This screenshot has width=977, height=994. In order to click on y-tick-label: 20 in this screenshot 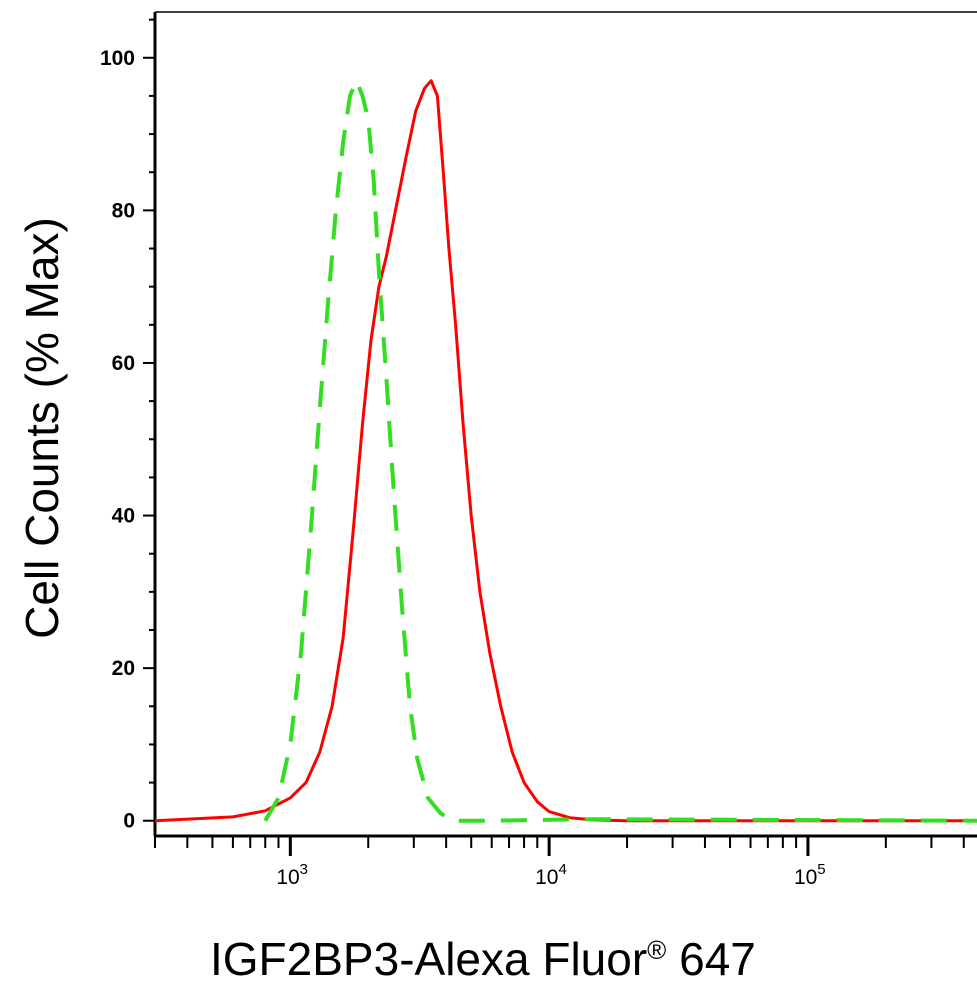, I will do `click(123, 668)`.